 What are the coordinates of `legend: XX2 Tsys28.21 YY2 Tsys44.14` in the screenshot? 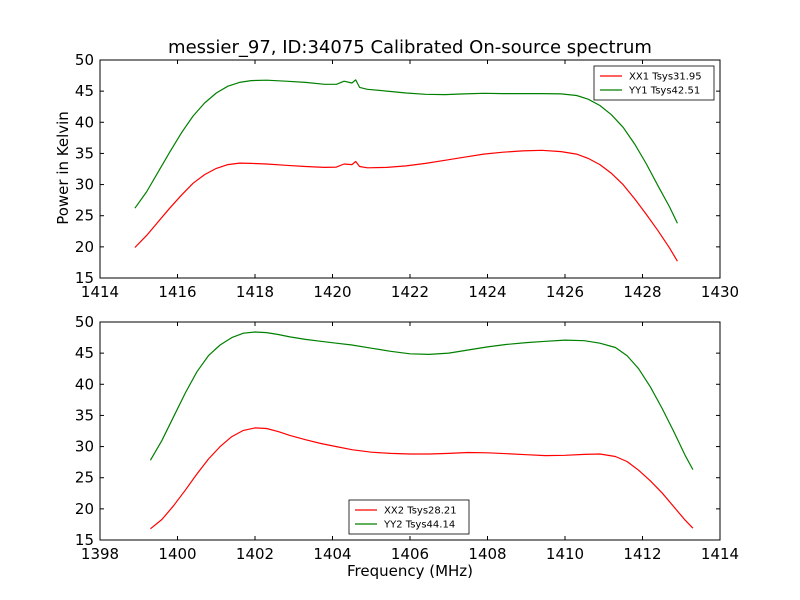 It's located at (409, 517).